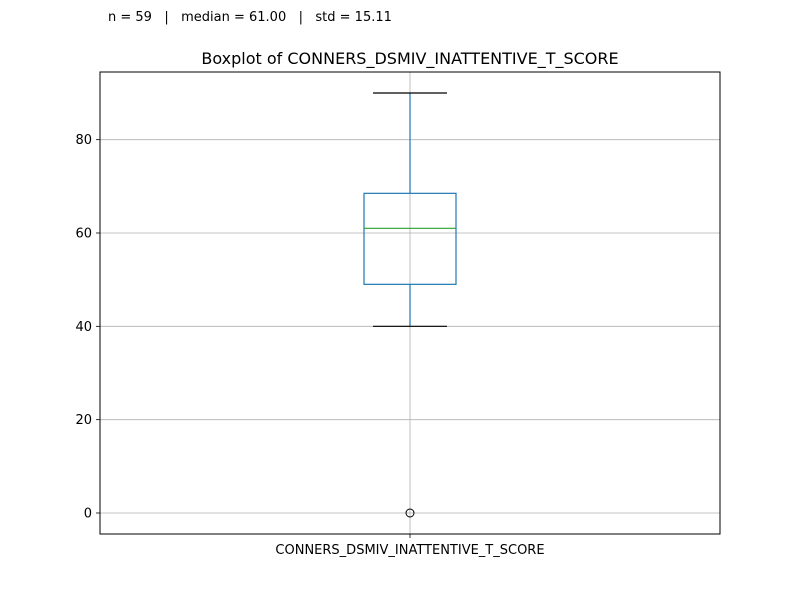 The height and width of the screenshot is (600, 800). What do you see at coordinates (83, 140) in the screenshot?
I see `y-tick-label: 80` at bounding box center [83, 140].